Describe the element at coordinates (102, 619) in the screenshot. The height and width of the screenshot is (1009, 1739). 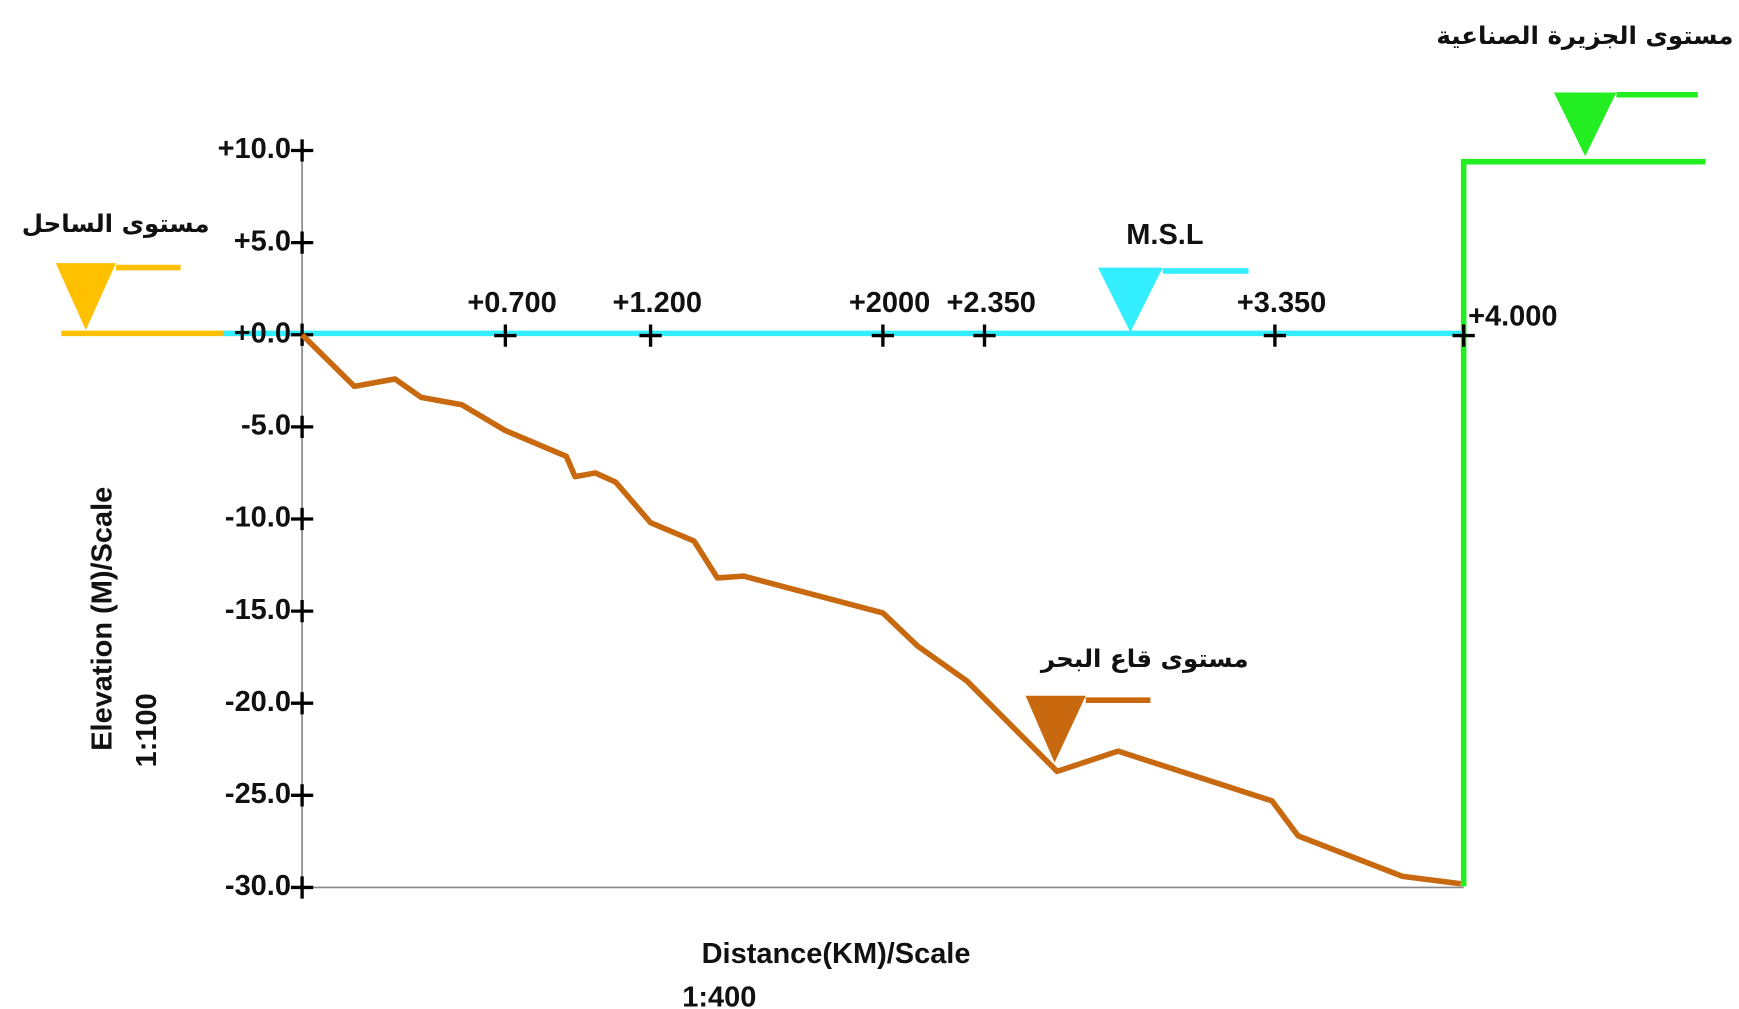
I see `y-axis-label: Elevation (M)/Scale` at that location.